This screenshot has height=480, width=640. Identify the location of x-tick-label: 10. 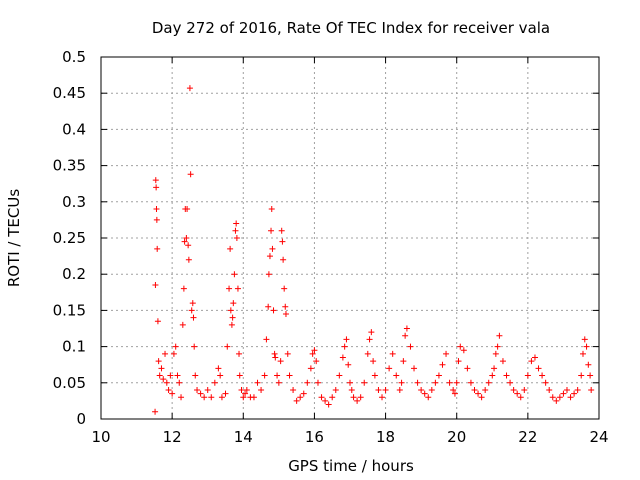
(100, 437).